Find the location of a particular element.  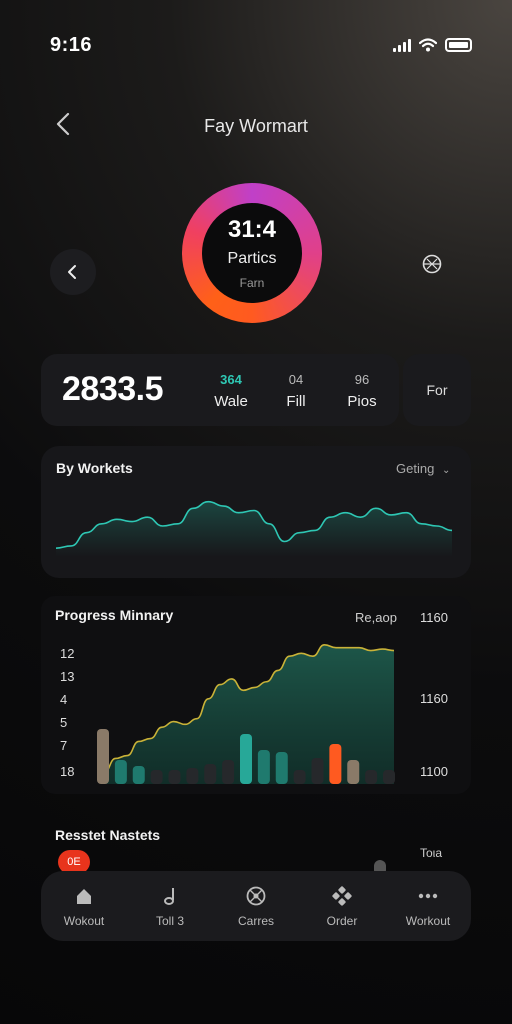

nav-label: Workout is located at coordinates (428, 920).